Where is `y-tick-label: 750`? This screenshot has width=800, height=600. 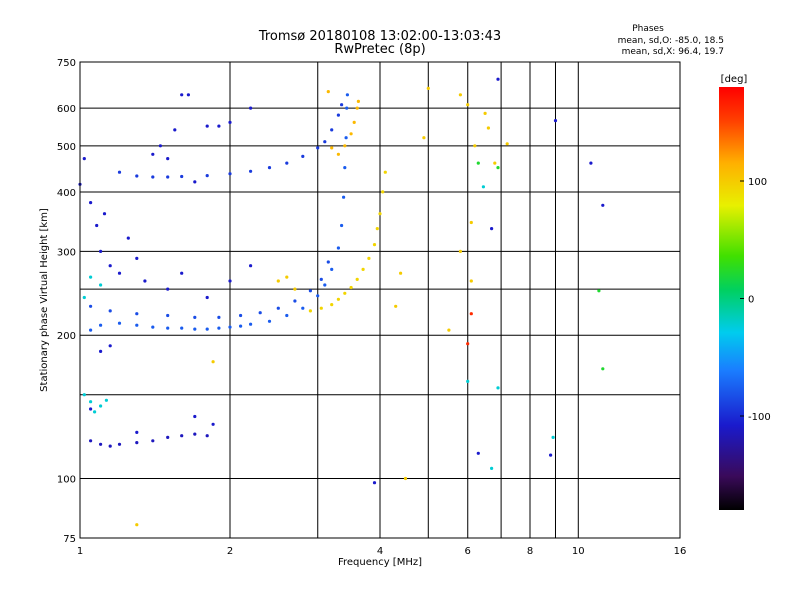
y-tick-label: 750 is located at coordinates (66, 63).